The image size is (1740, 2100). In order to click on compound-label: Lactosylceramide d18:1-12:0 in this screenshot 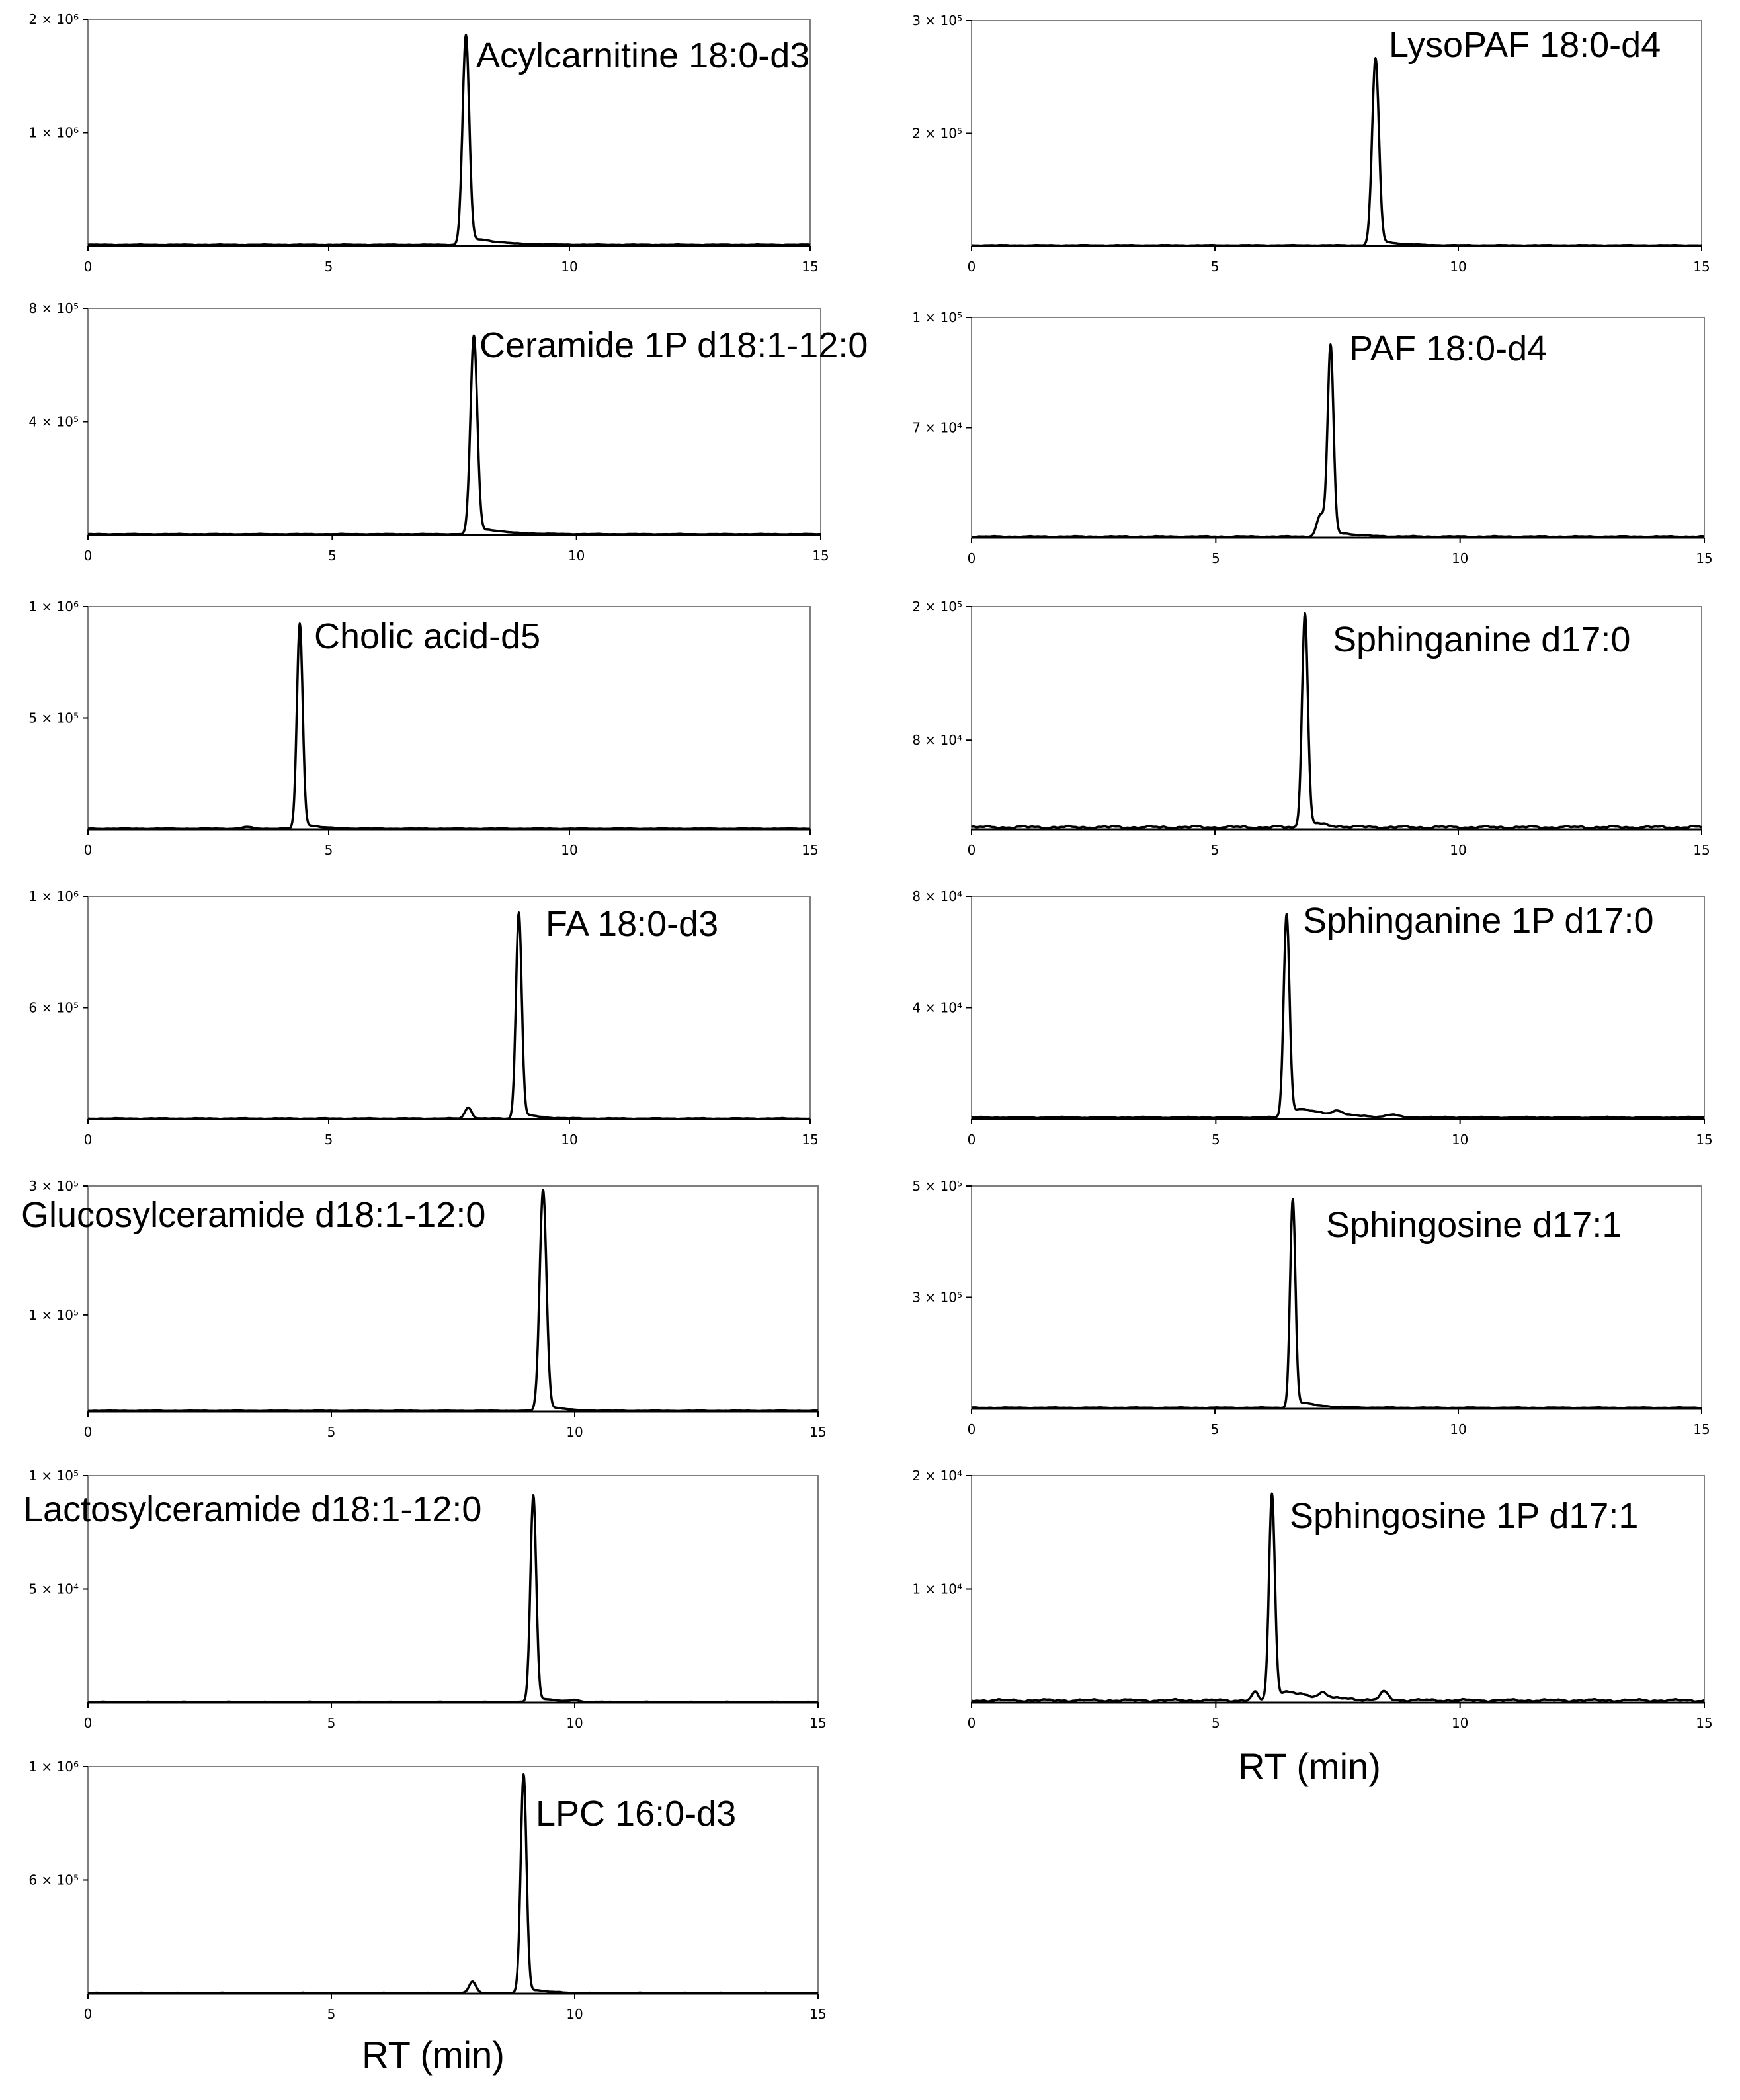, I will do `click(252, 1509)`.